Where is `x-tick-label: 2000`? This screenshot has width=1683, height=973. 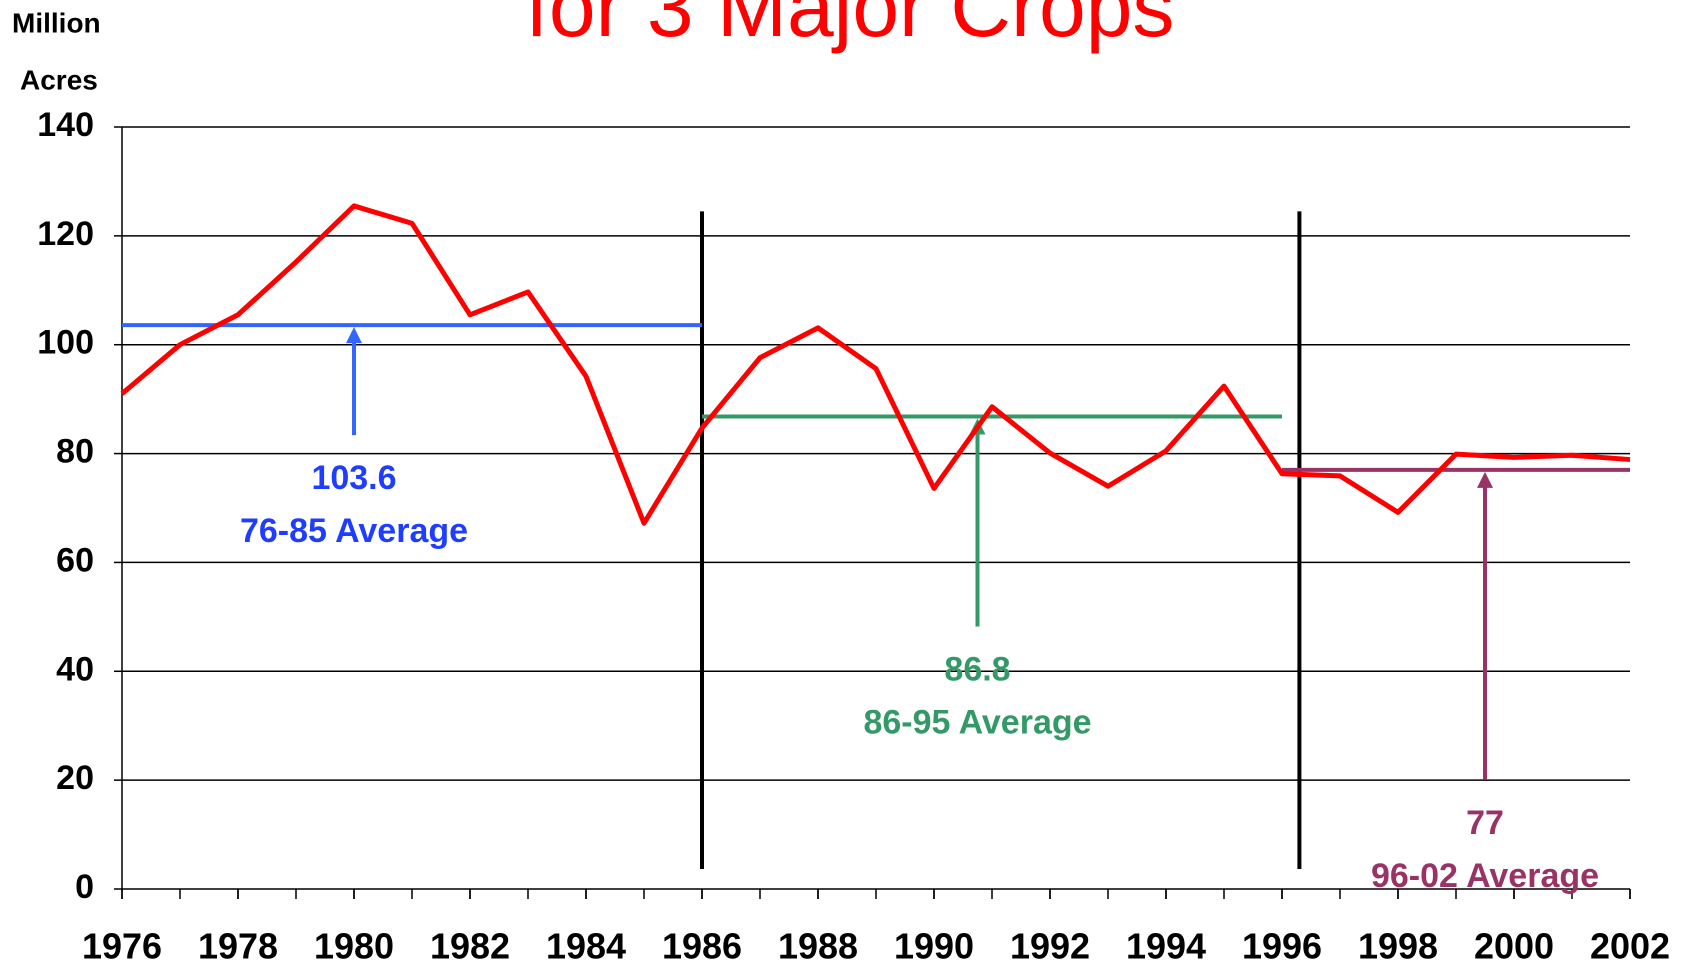 x-tick-label: 2000 is located at coordinates (1514, 946).